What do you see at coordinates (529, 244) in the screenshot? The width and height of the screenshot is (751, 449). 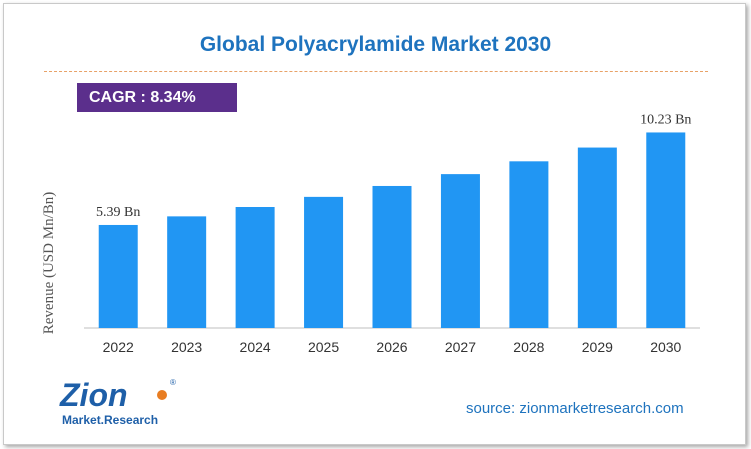 I see `bar-2028` at bounding box center [529, 244].